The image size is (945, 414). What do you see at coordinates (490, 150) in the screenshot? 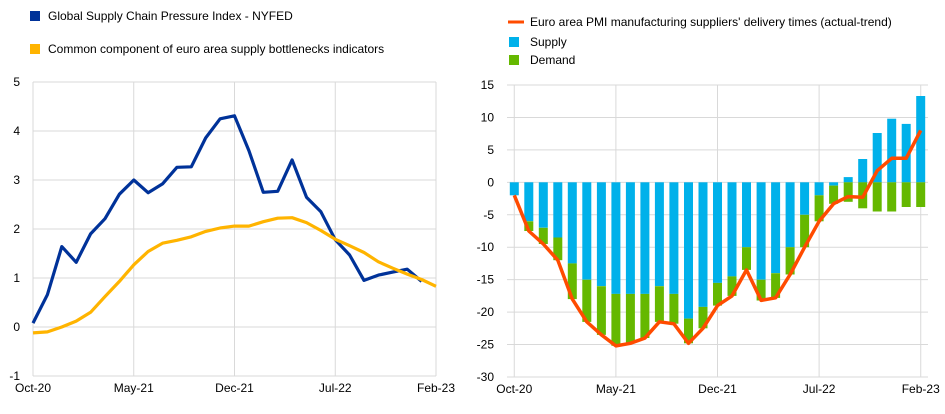
I see `right-y-tick-label: 5` at bounding box center [490, 150].